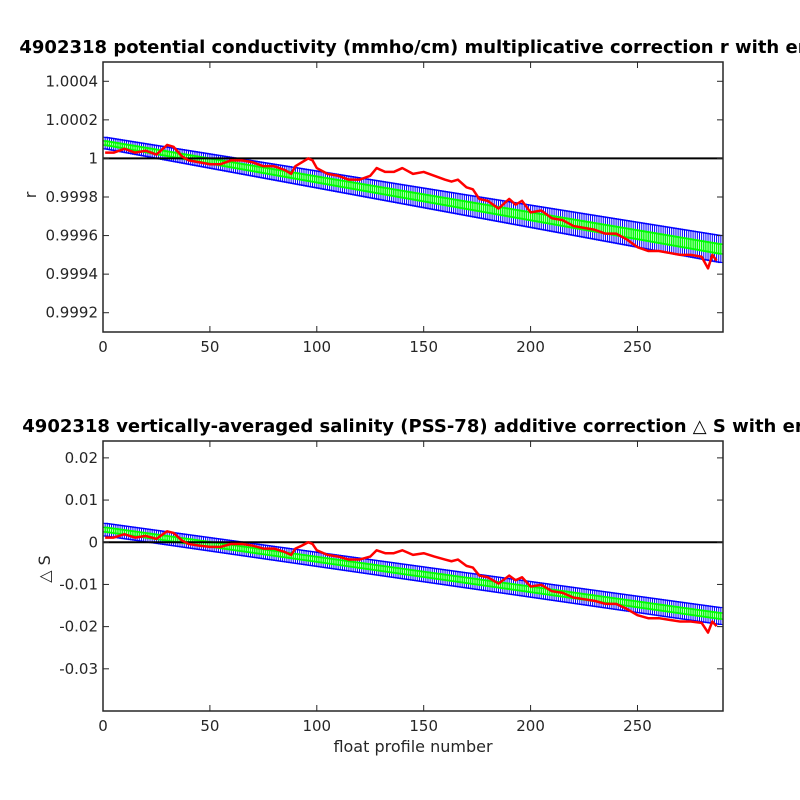 The height and width of the screenshot is (800, 800). What do you see at coordinates (44, 569) in the screenshot?
I see `salinity-y-axis-label: △ S` at bounding box center [44, 569].